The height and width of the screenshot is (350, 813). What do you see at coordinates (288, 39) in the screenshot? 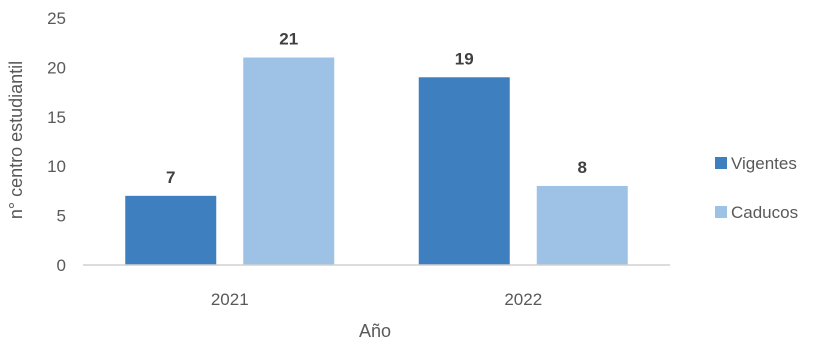
I see `data-label: 21` at bounding box center [288, 39].